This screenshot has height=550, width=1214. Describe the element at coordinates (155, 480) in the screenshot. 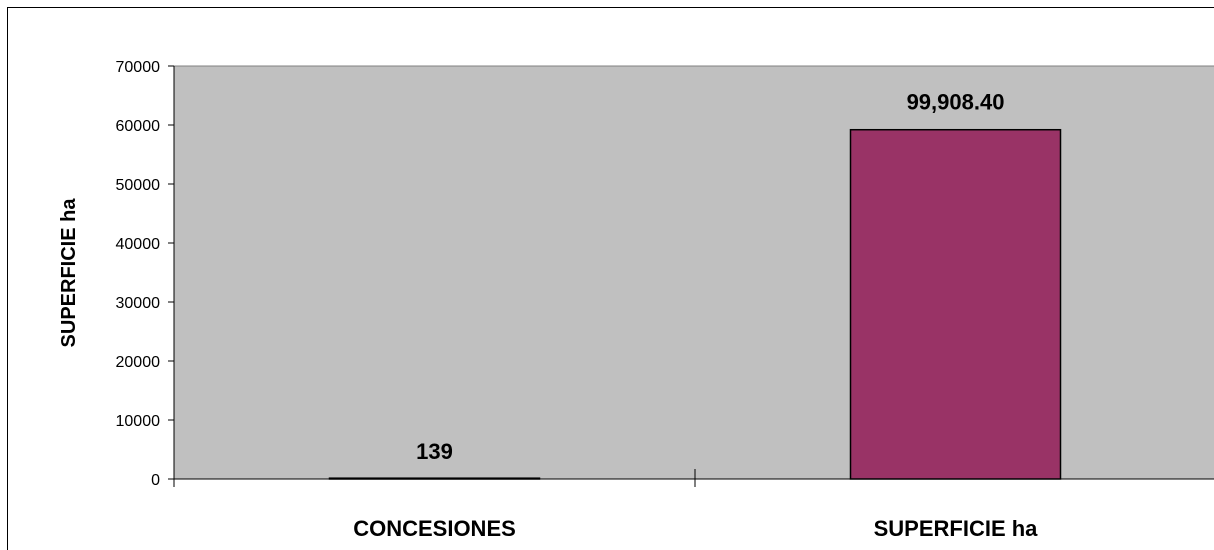

I see `y-tick-label: 0` at that location.